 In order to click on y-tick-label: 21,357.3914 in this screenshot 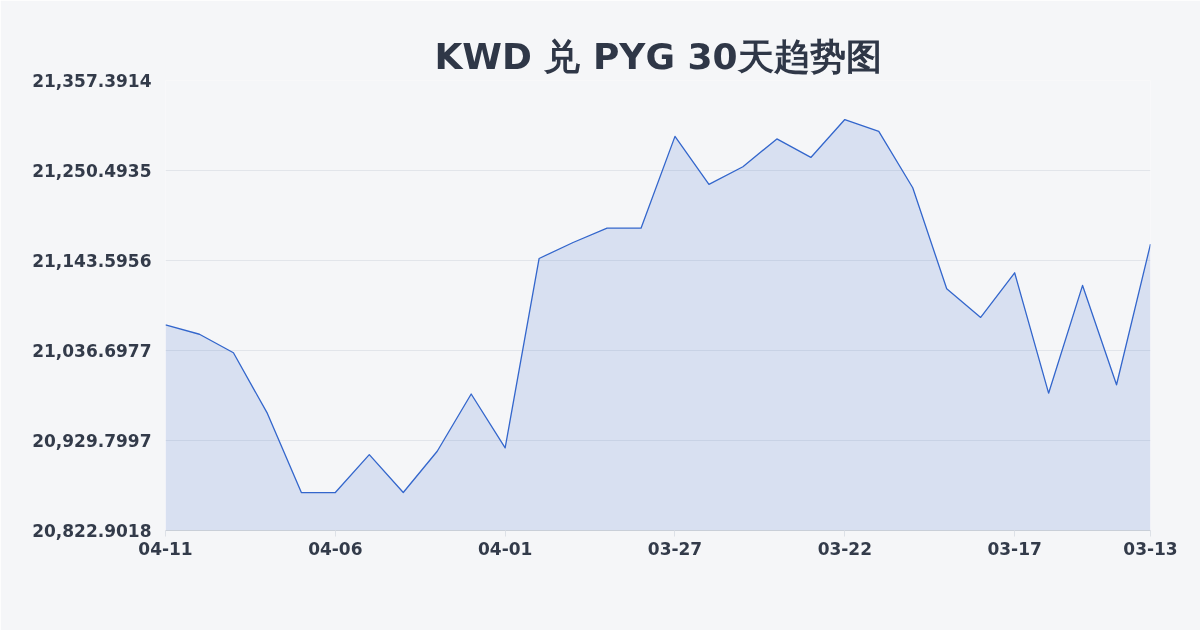, I will do `click(92, 81)`.